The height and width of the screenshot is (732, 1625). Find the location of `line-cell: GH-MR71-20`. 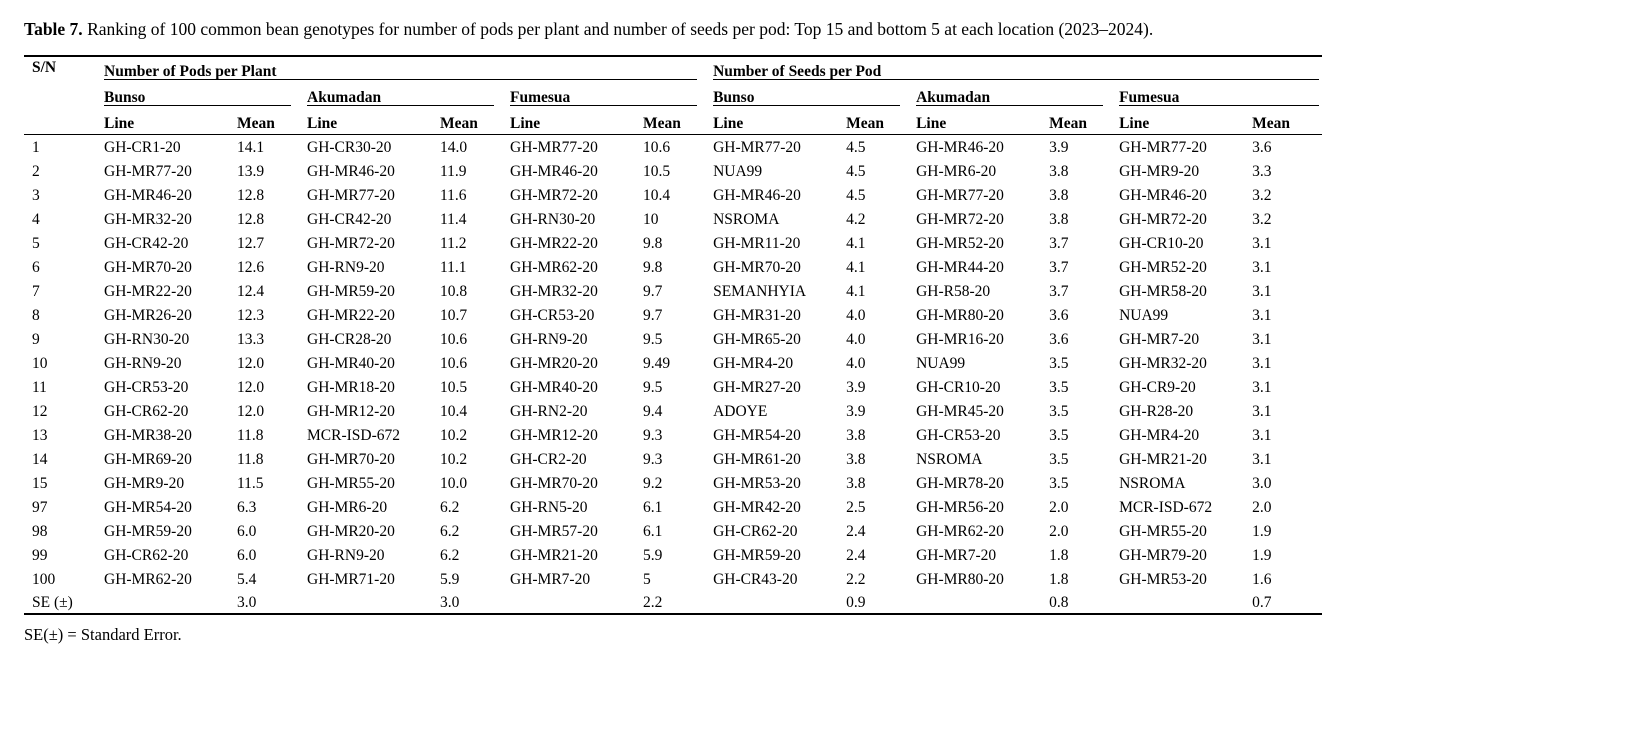

line-cell: GH-MR71-20 is located at coordinates (351, 580).